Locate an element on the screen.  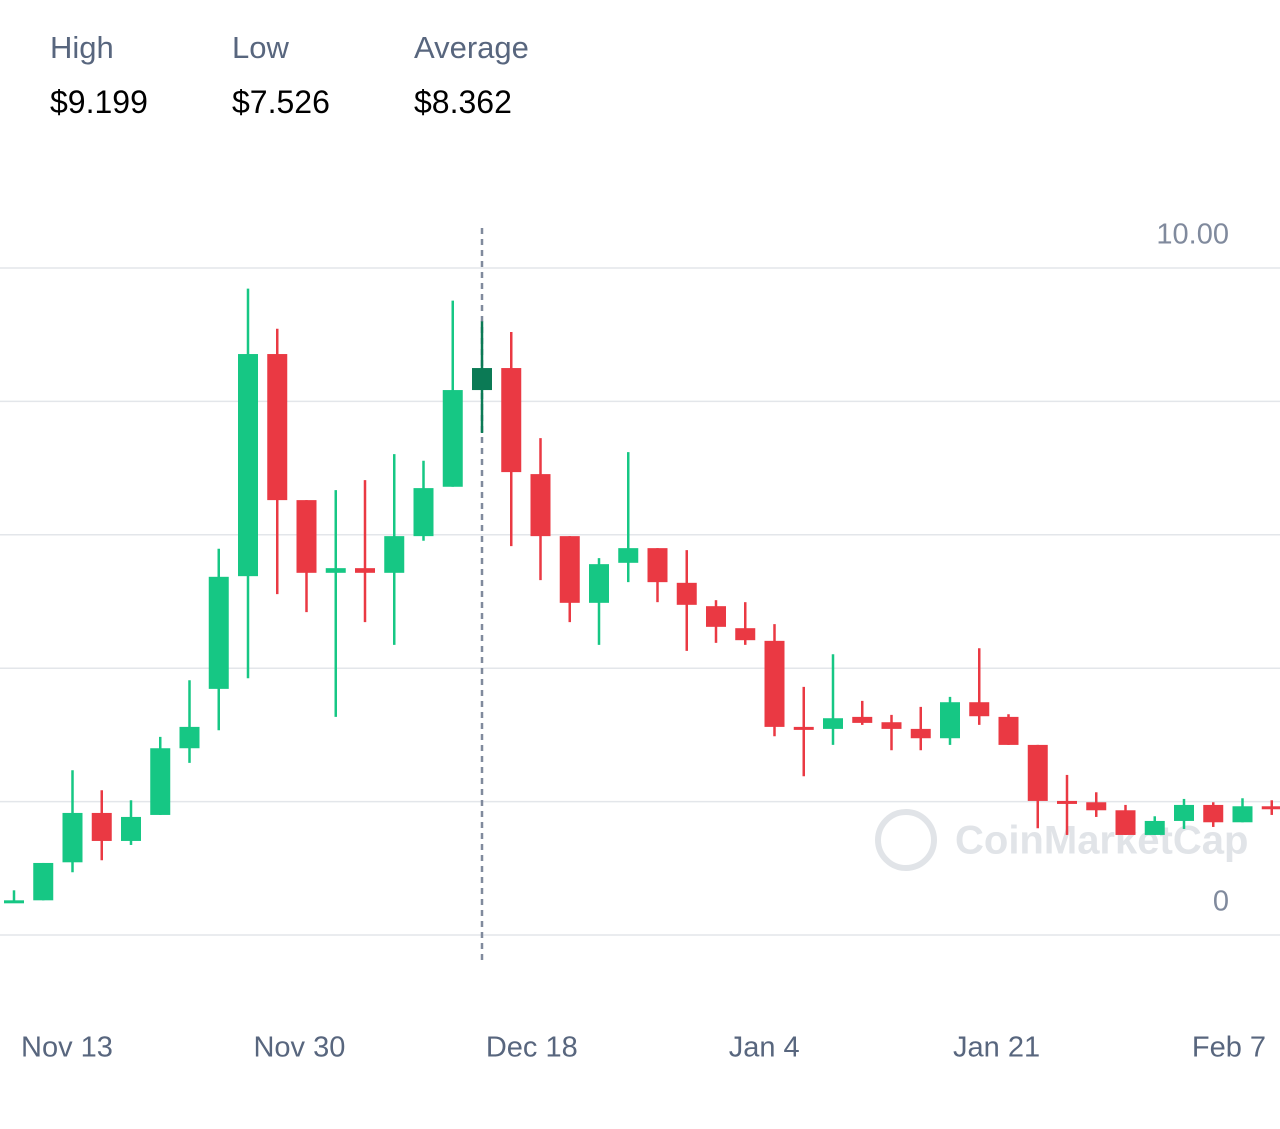
stat: Low $7.526 is located at coordinates (323, 75).